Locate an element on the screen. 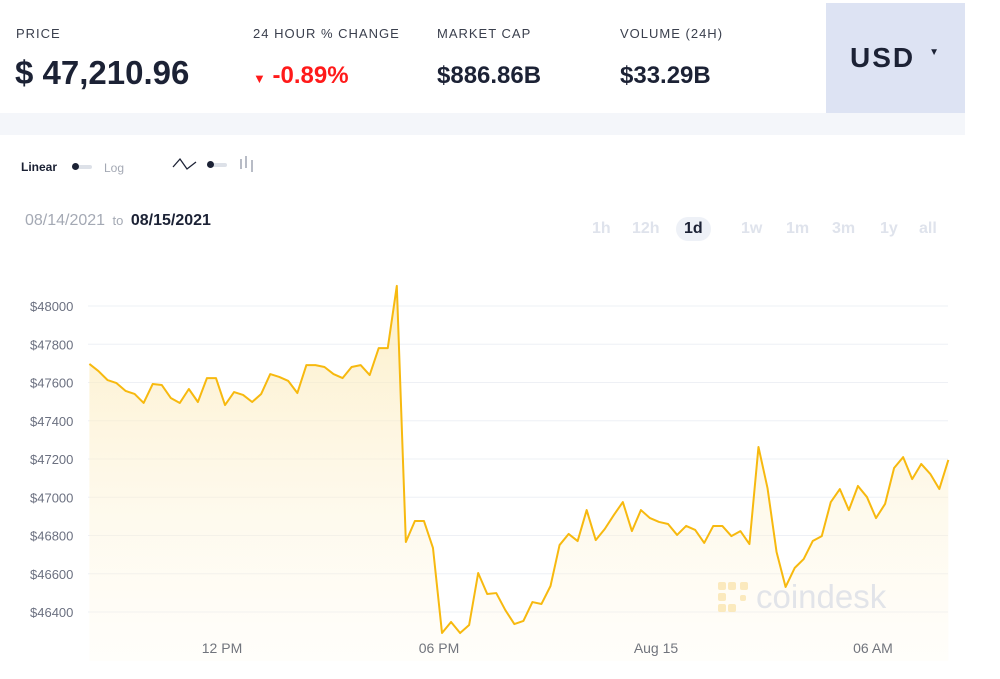 This screenshot has height=679, width=1000. price-label: PRICE is located at coordinates (38, 33).